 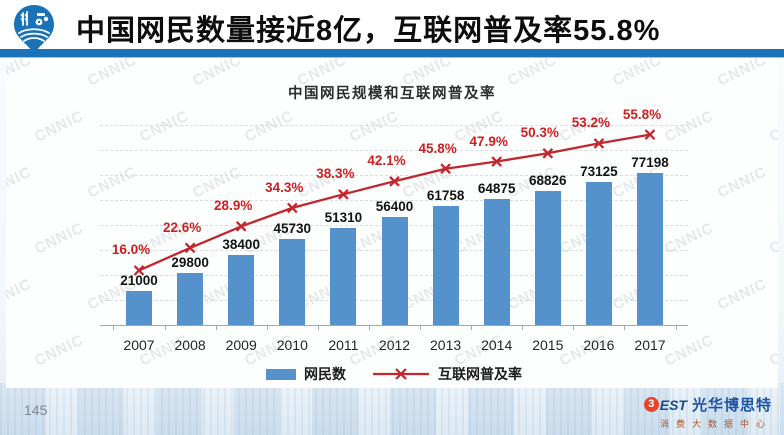 I want to click on x-axis-label: 2009, so click(x=241, y=345).